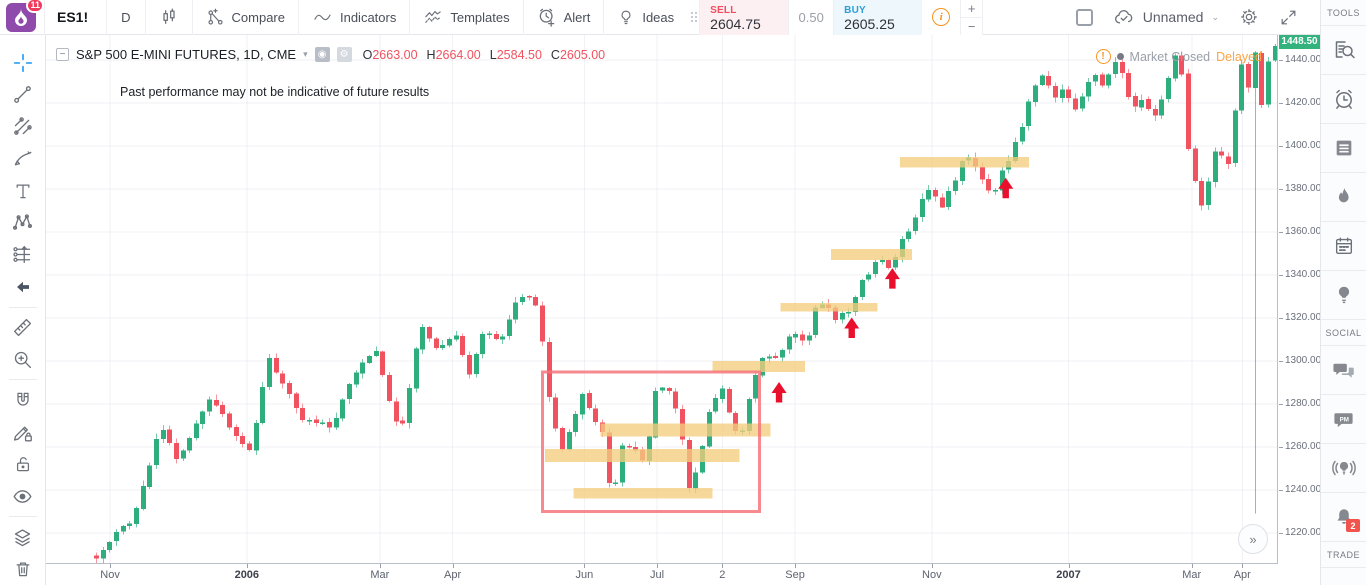  I want to click on time-tick-label: Mar, so click(380, 575).